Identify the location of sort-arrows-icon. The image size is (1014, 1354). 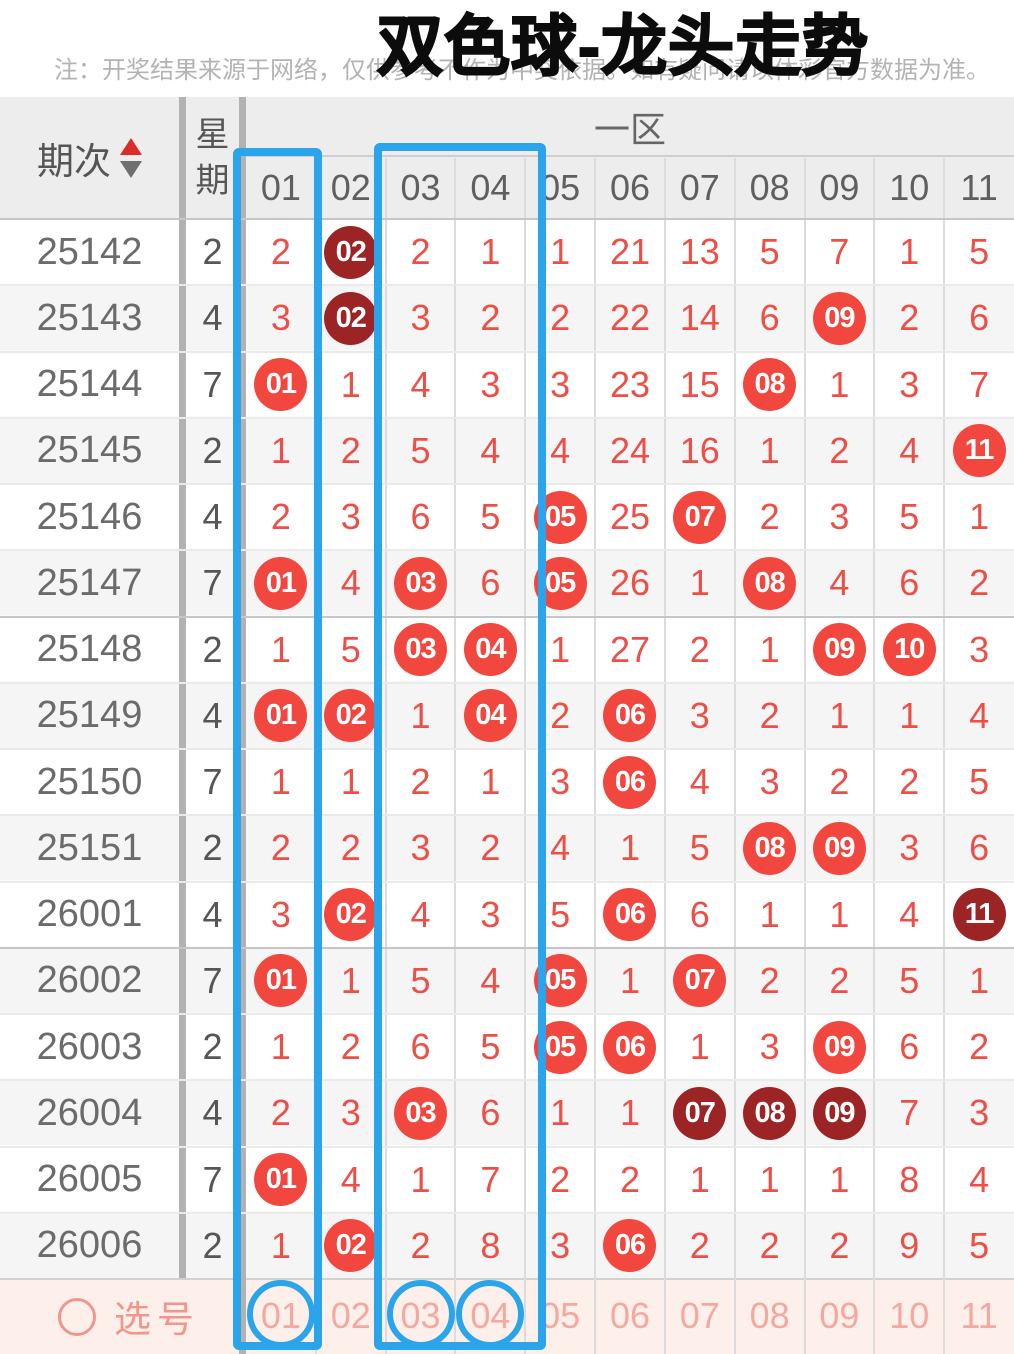
(131, 157).